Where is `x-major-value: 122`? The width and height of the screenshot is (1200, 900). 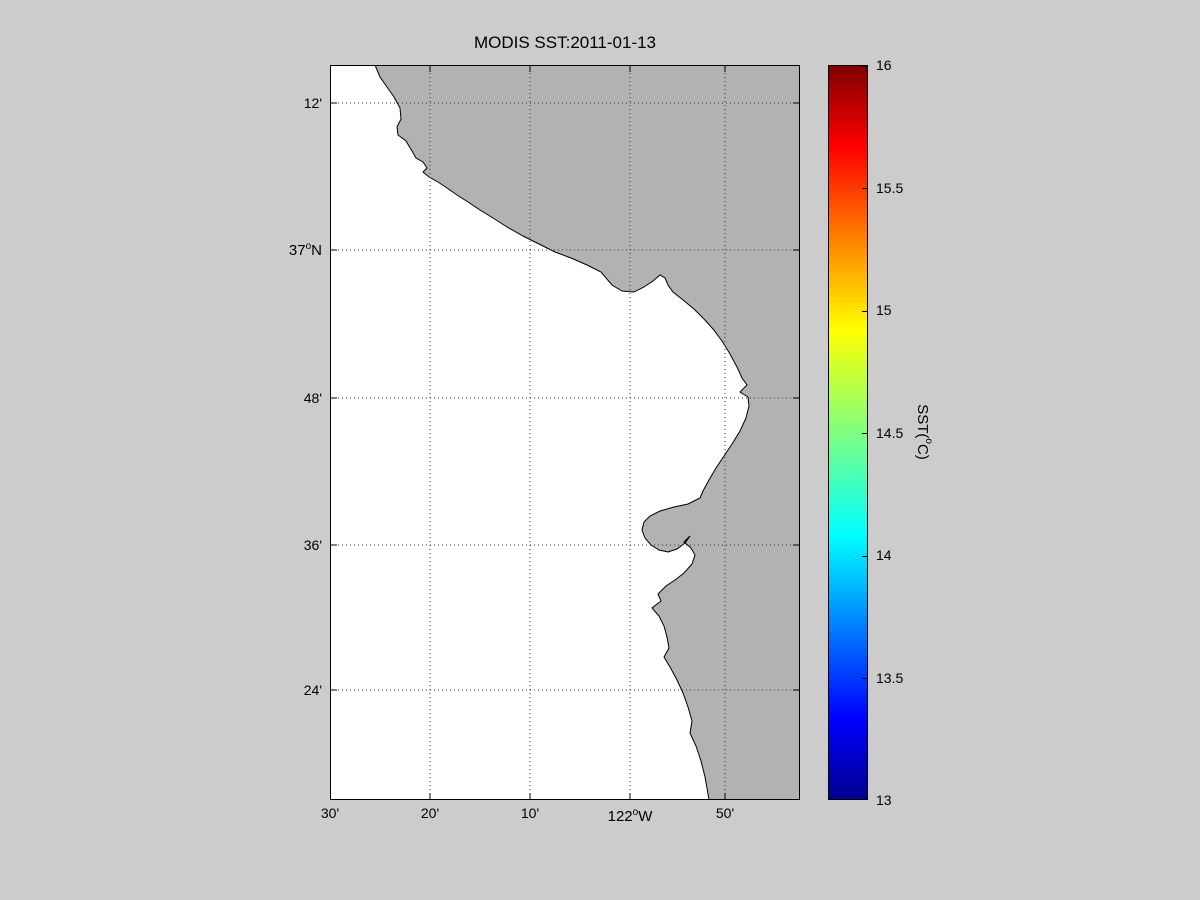 x-major-value: 122 is located at coordinates (620, 816).